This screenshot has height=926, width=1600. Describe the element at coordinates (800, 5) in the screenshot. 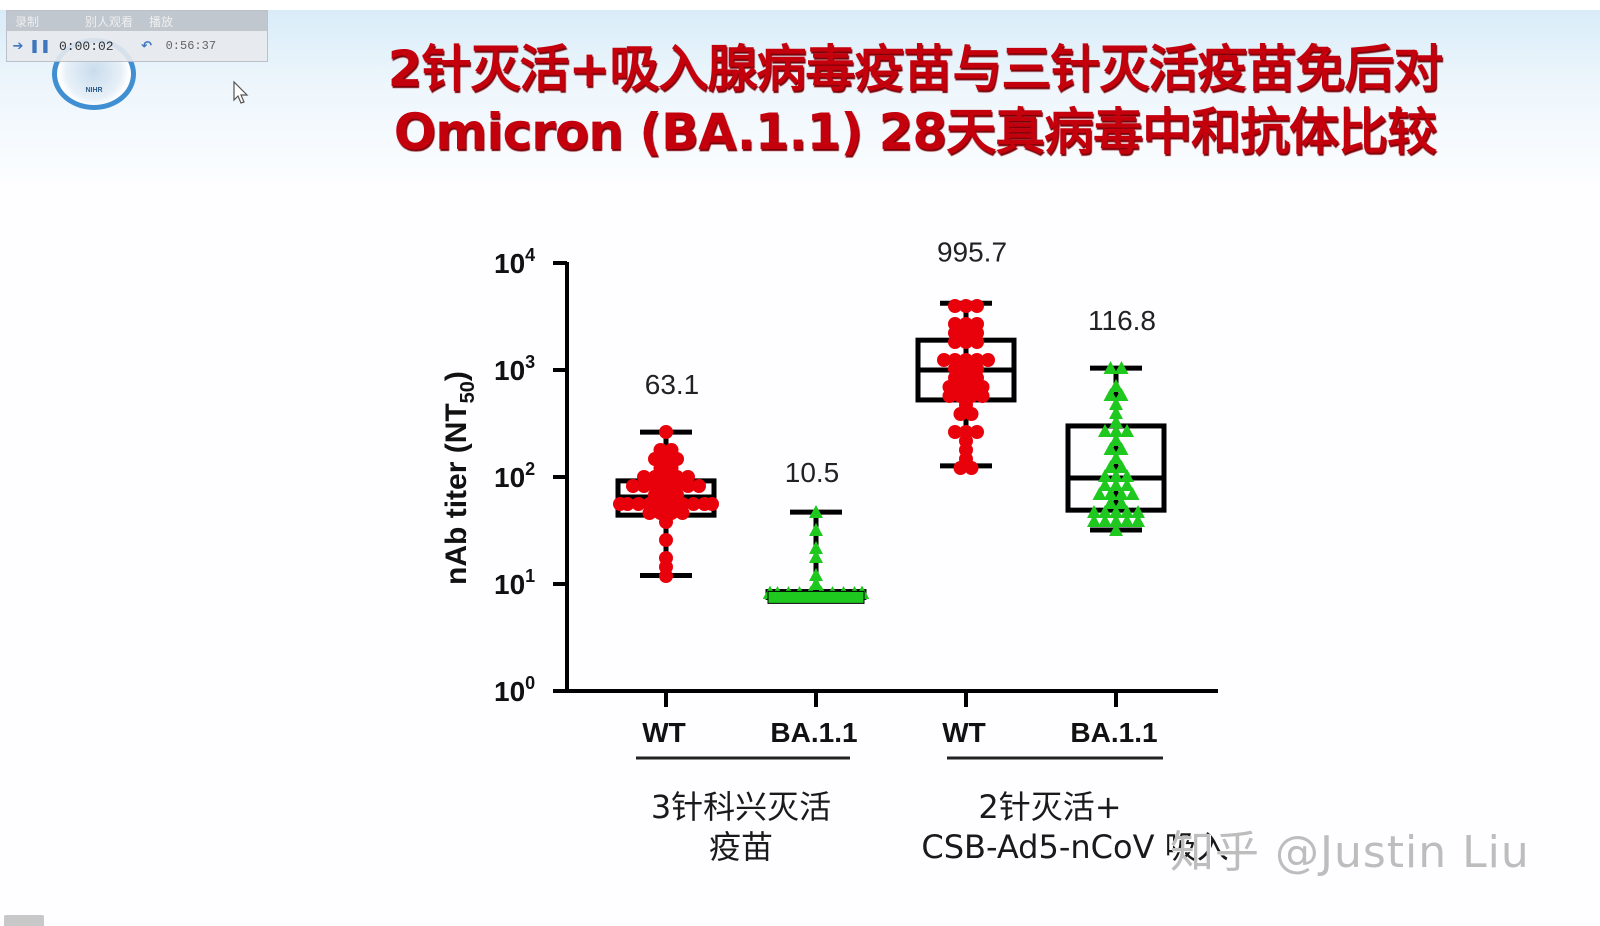

I see `top-strip` at that location.